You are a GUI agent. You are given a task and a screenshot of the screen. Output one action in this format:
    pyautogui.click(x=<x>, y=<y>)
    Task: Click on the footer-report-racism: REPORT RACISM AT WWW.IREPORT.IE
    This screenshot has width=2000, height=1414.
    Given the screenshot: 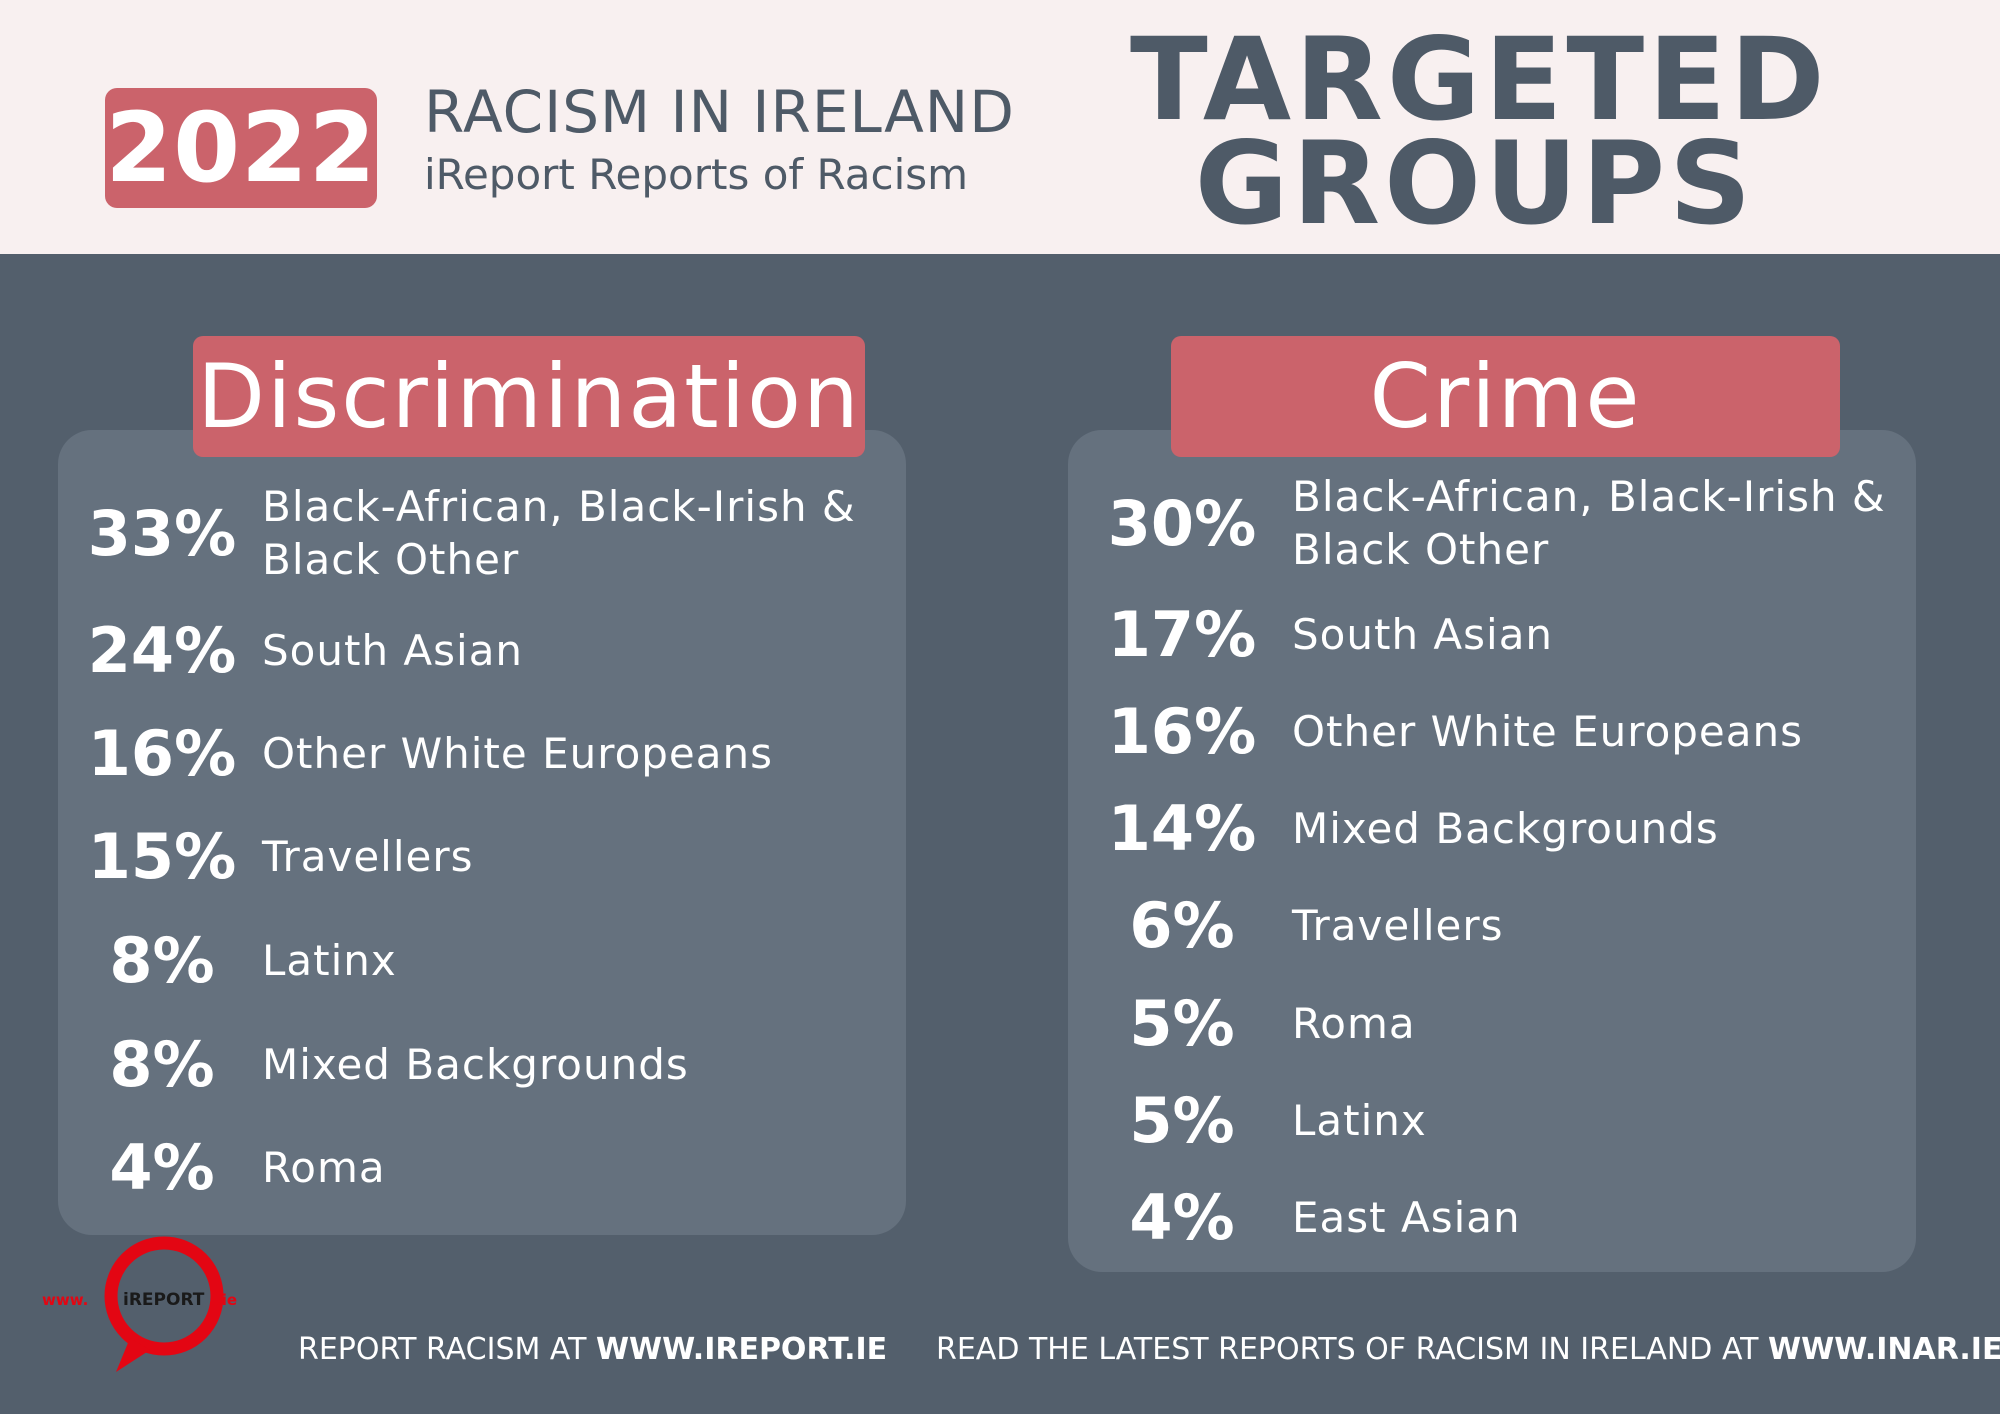 What is the action you would take?
    pyautogui.click(x=592, y=1349)
    